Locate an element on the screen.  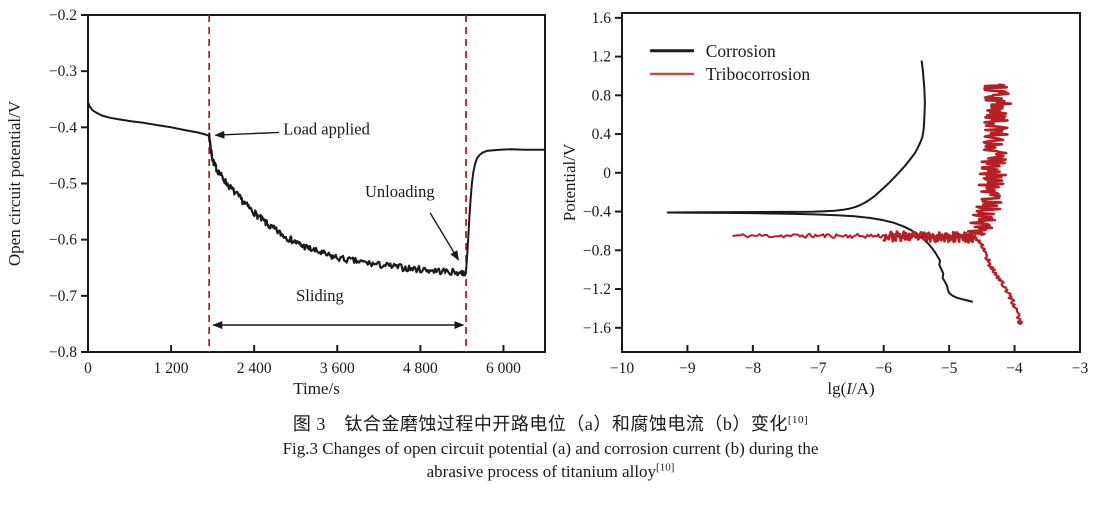
y-axis-label: Open circuit potential/V is located at coordinates (14, 183).